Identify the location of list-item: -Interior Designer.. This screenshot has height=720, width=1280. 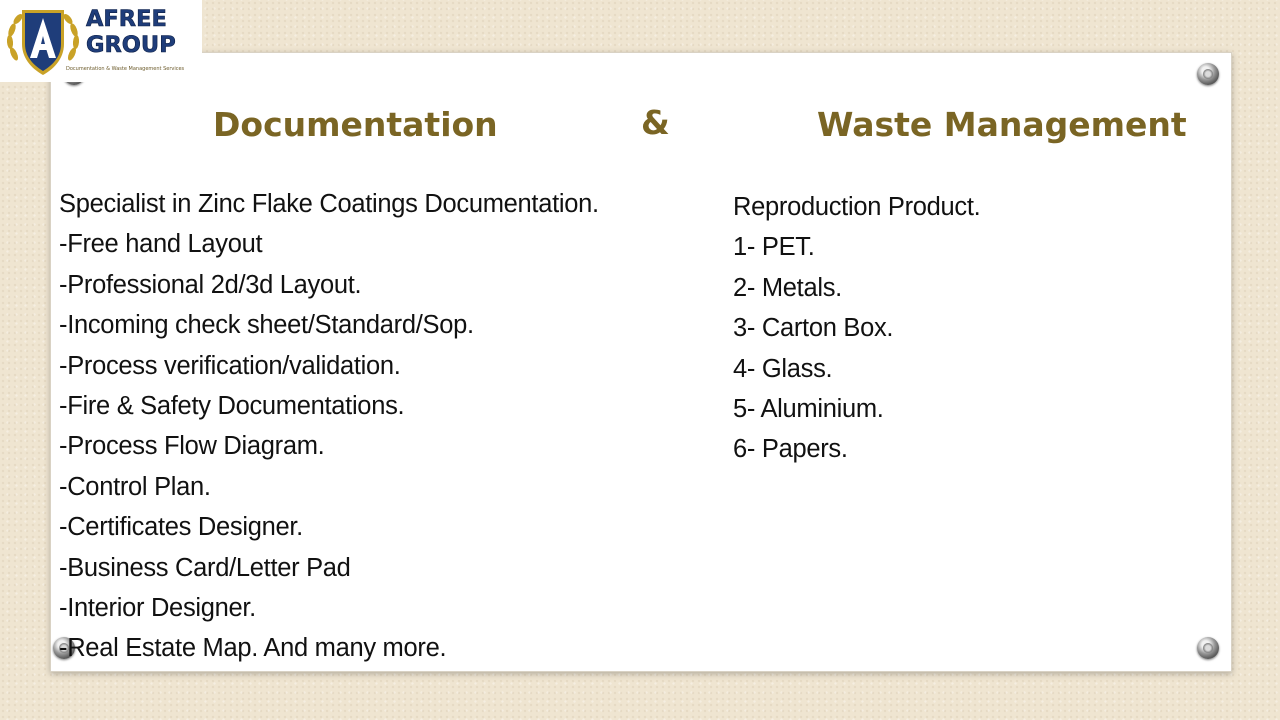
(157, 607).